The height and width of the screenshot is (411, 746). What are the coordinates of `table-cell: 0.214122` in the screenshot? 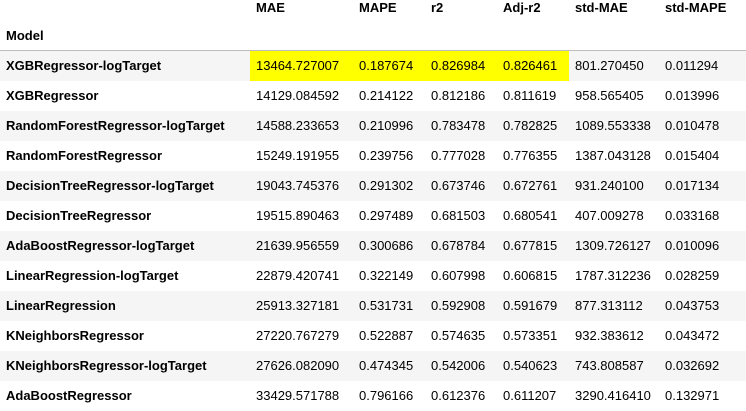 It's located at (386, 95).